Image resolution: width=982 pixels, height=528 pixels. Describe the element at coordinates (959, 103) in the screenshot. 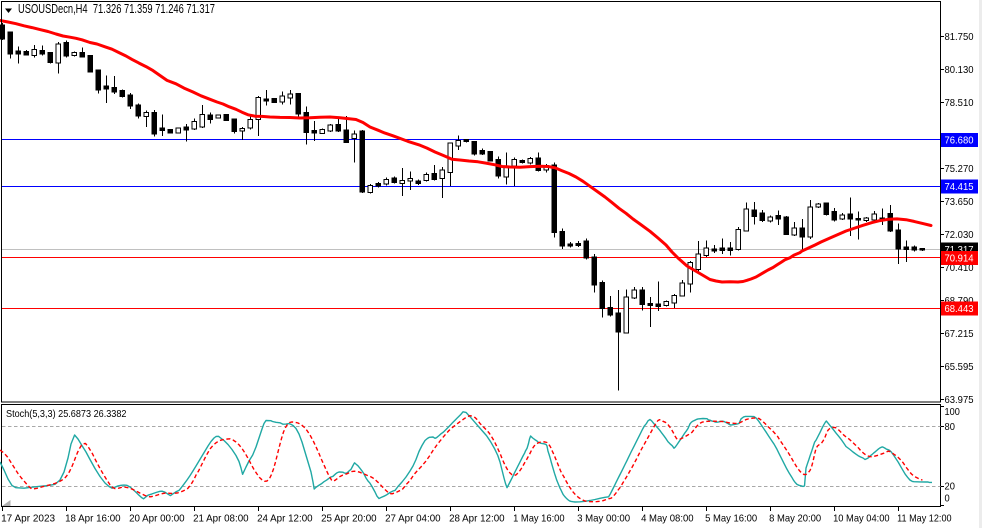

I see `svg-text: 78.510` at that location.